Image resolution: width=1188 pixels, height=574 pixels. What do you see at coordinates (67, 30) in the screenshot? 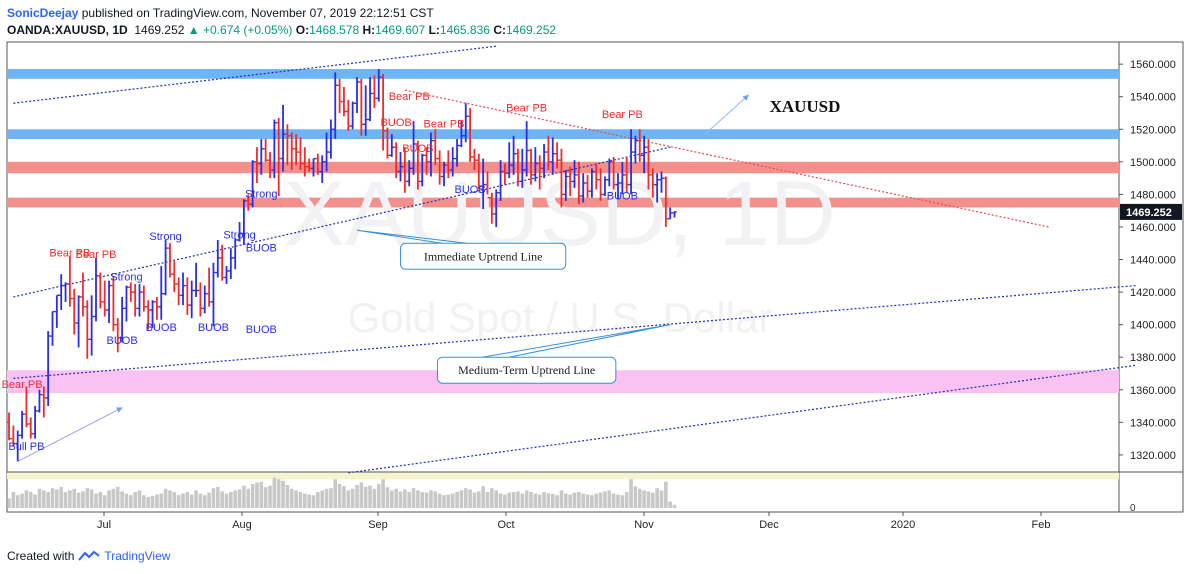
I see `symbol-label: OANDA:XAUUSD, 1D` at bounding box center [67, 30].